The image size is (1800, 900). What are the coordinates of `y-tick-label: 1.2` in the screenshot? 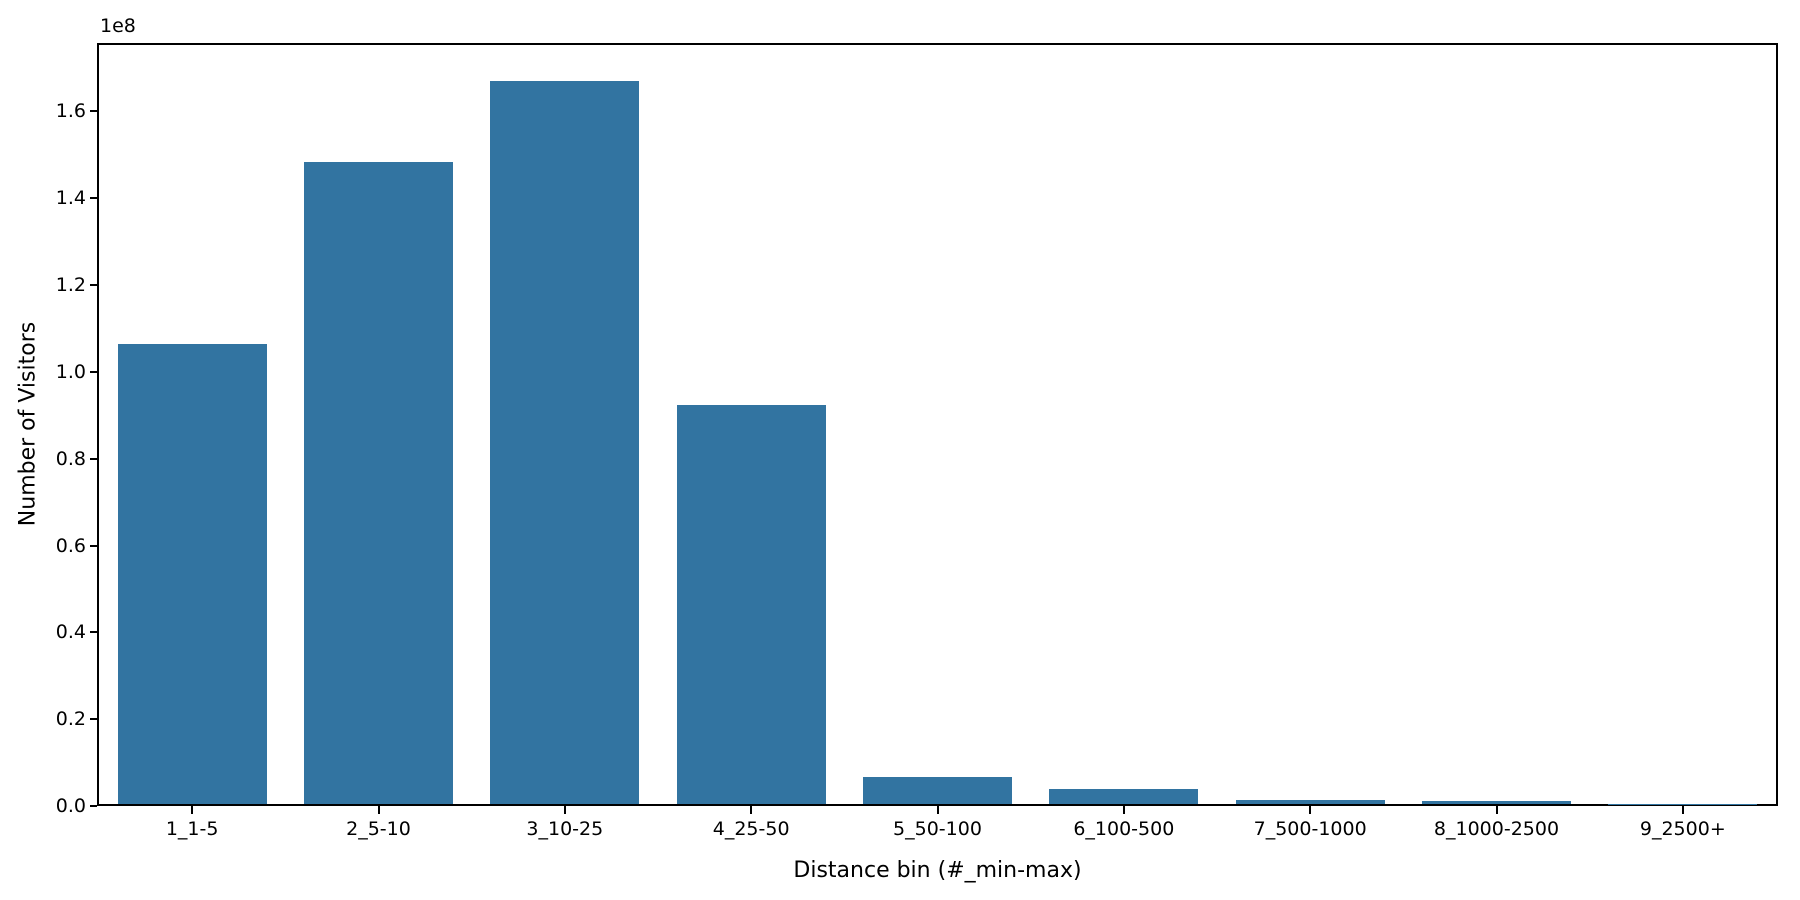 It's located at (70, 285).